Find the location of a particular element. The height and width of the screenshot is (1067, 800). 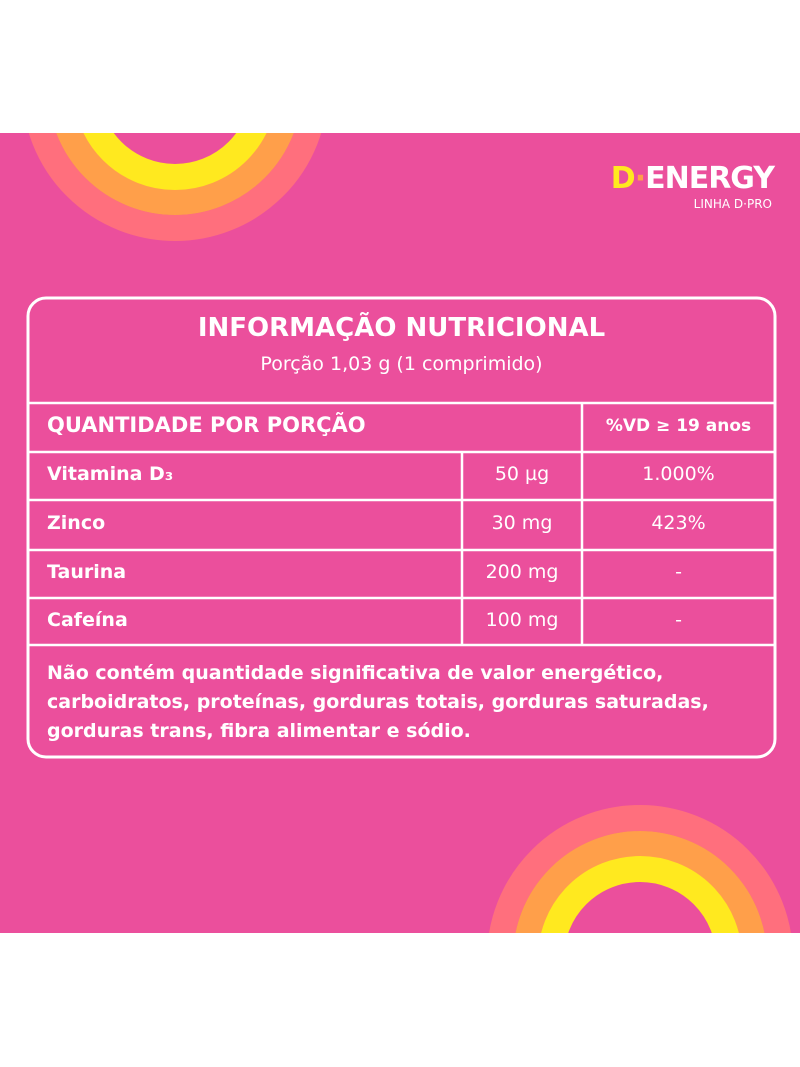

nutrient-amount: 200 mg is located at coordinates (522, 572).